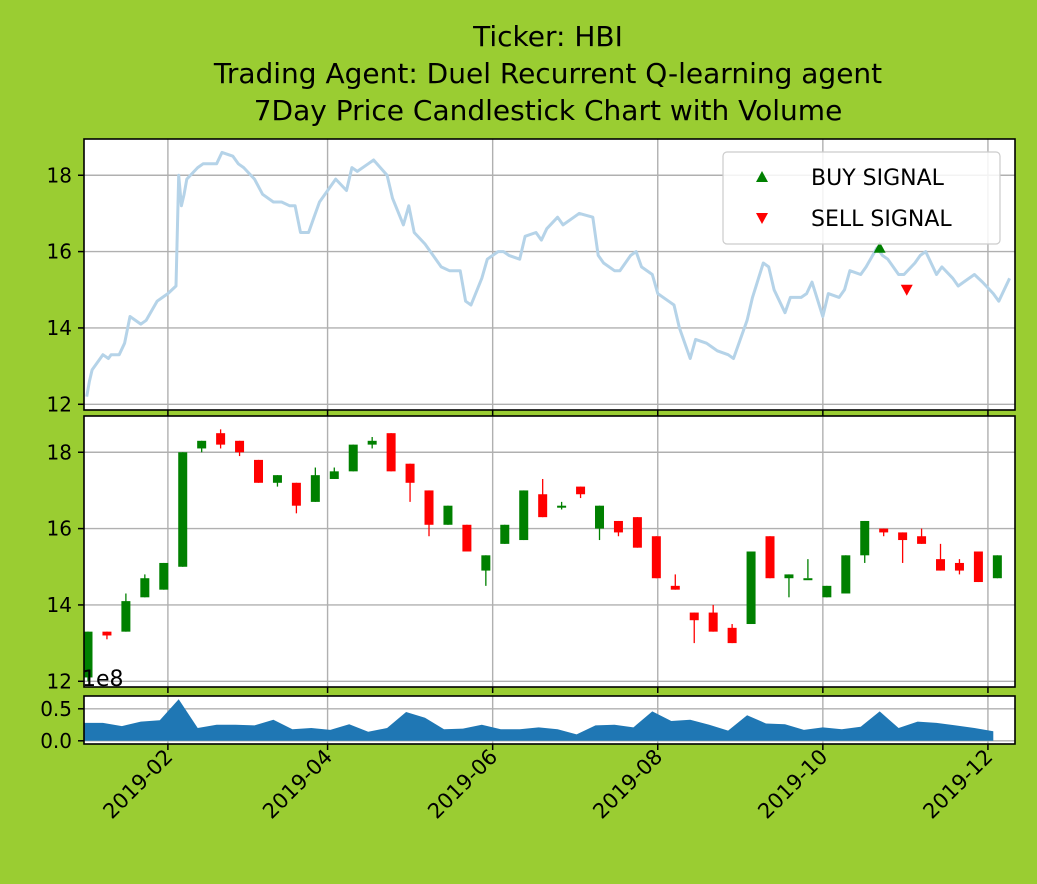  I want to click on title-line-description: 7Day Price Candlestick Chart with Volume, so click(548, 110).